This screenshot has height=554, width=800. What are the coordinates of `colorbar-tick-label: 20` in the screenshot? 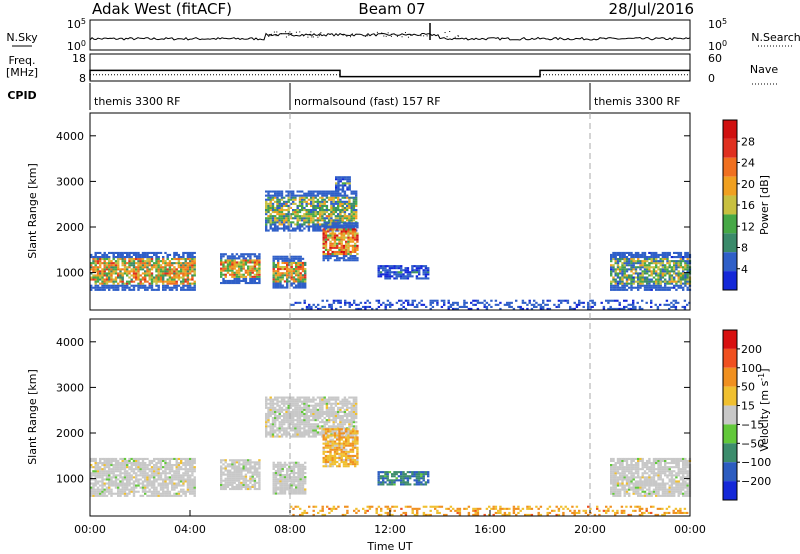 It's located at (748, 184).